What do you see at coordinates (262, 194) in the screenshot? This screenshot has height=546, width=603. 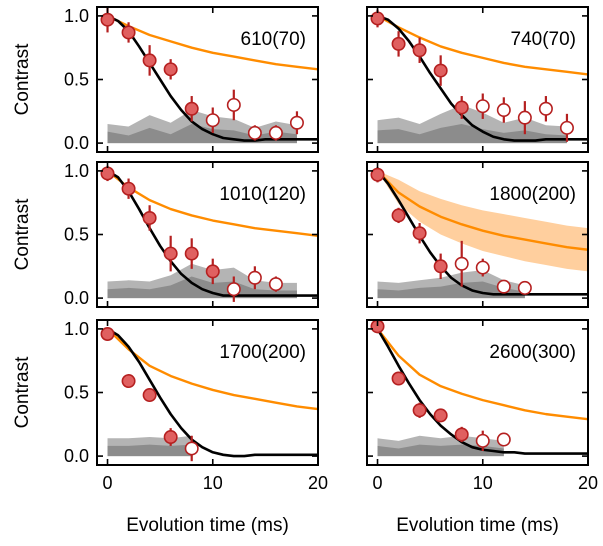 I see `panel-label: 1010(120)` at bounding box center [262, 194].